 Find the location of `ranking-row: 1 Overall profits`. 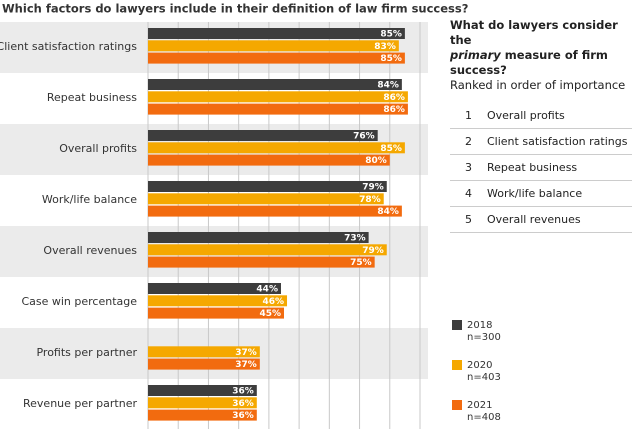

ranking-row: 1 Overall profits is located at coordinates (541, 116).